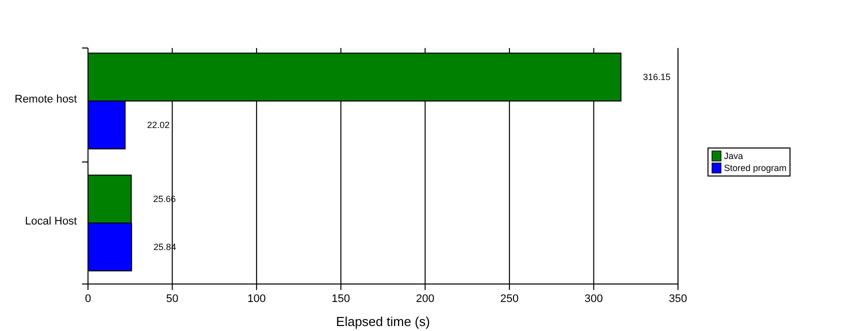  I want to click on x-tick-label: 300, so click(593, 299).